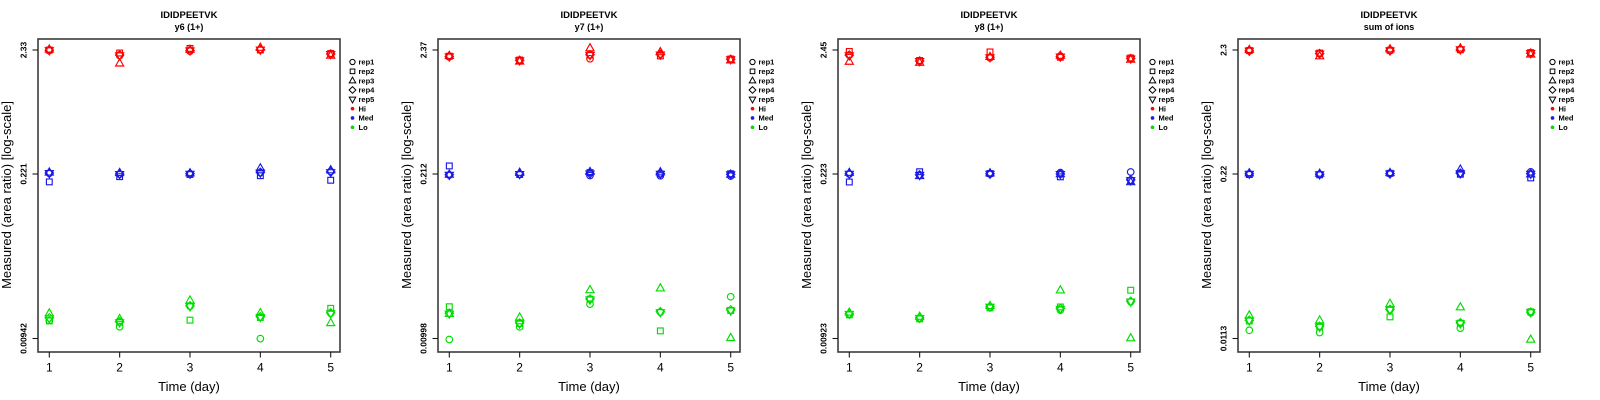 Image resolution: width=1600 pixels, height=400 pixels. I want to click on legend-label: Hi, so click(363, 108).